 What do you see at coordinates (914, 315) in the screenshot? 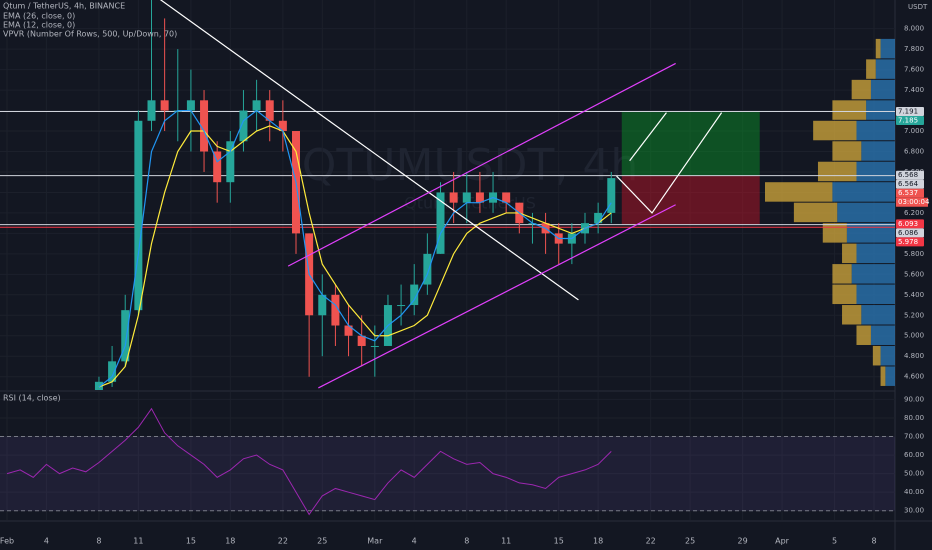
I see `y-tick-label: 5.200` at bounding box center [914, 315].